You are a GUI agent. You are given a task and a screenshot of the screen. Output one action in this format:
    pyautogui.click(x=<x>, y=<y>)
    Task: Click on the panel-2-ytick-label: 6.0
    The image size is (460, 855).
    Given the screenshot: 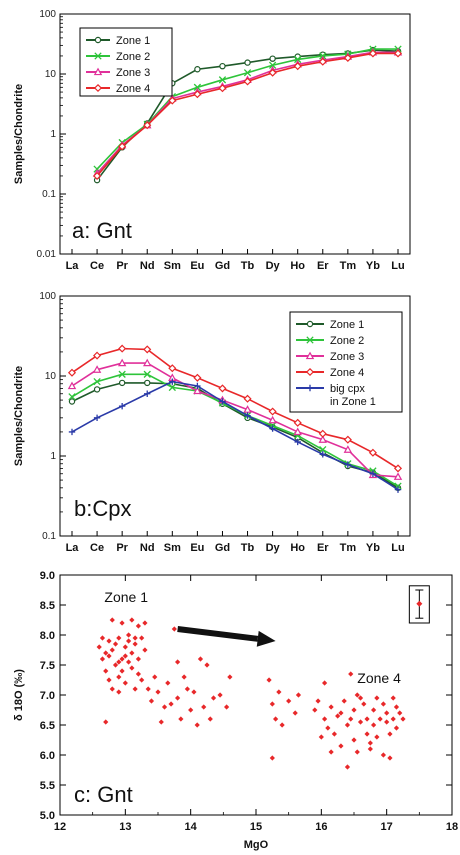 What is the action you would take?
    pyautogui.click(x=47, y=756)
    